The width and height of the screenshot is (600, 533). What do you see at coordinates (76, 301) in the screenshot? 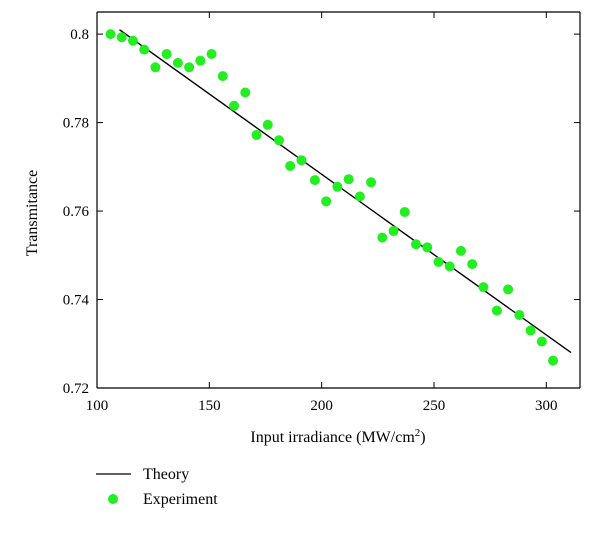
I see `y-tick-label: 0.74` at bounding box center [76, 301].